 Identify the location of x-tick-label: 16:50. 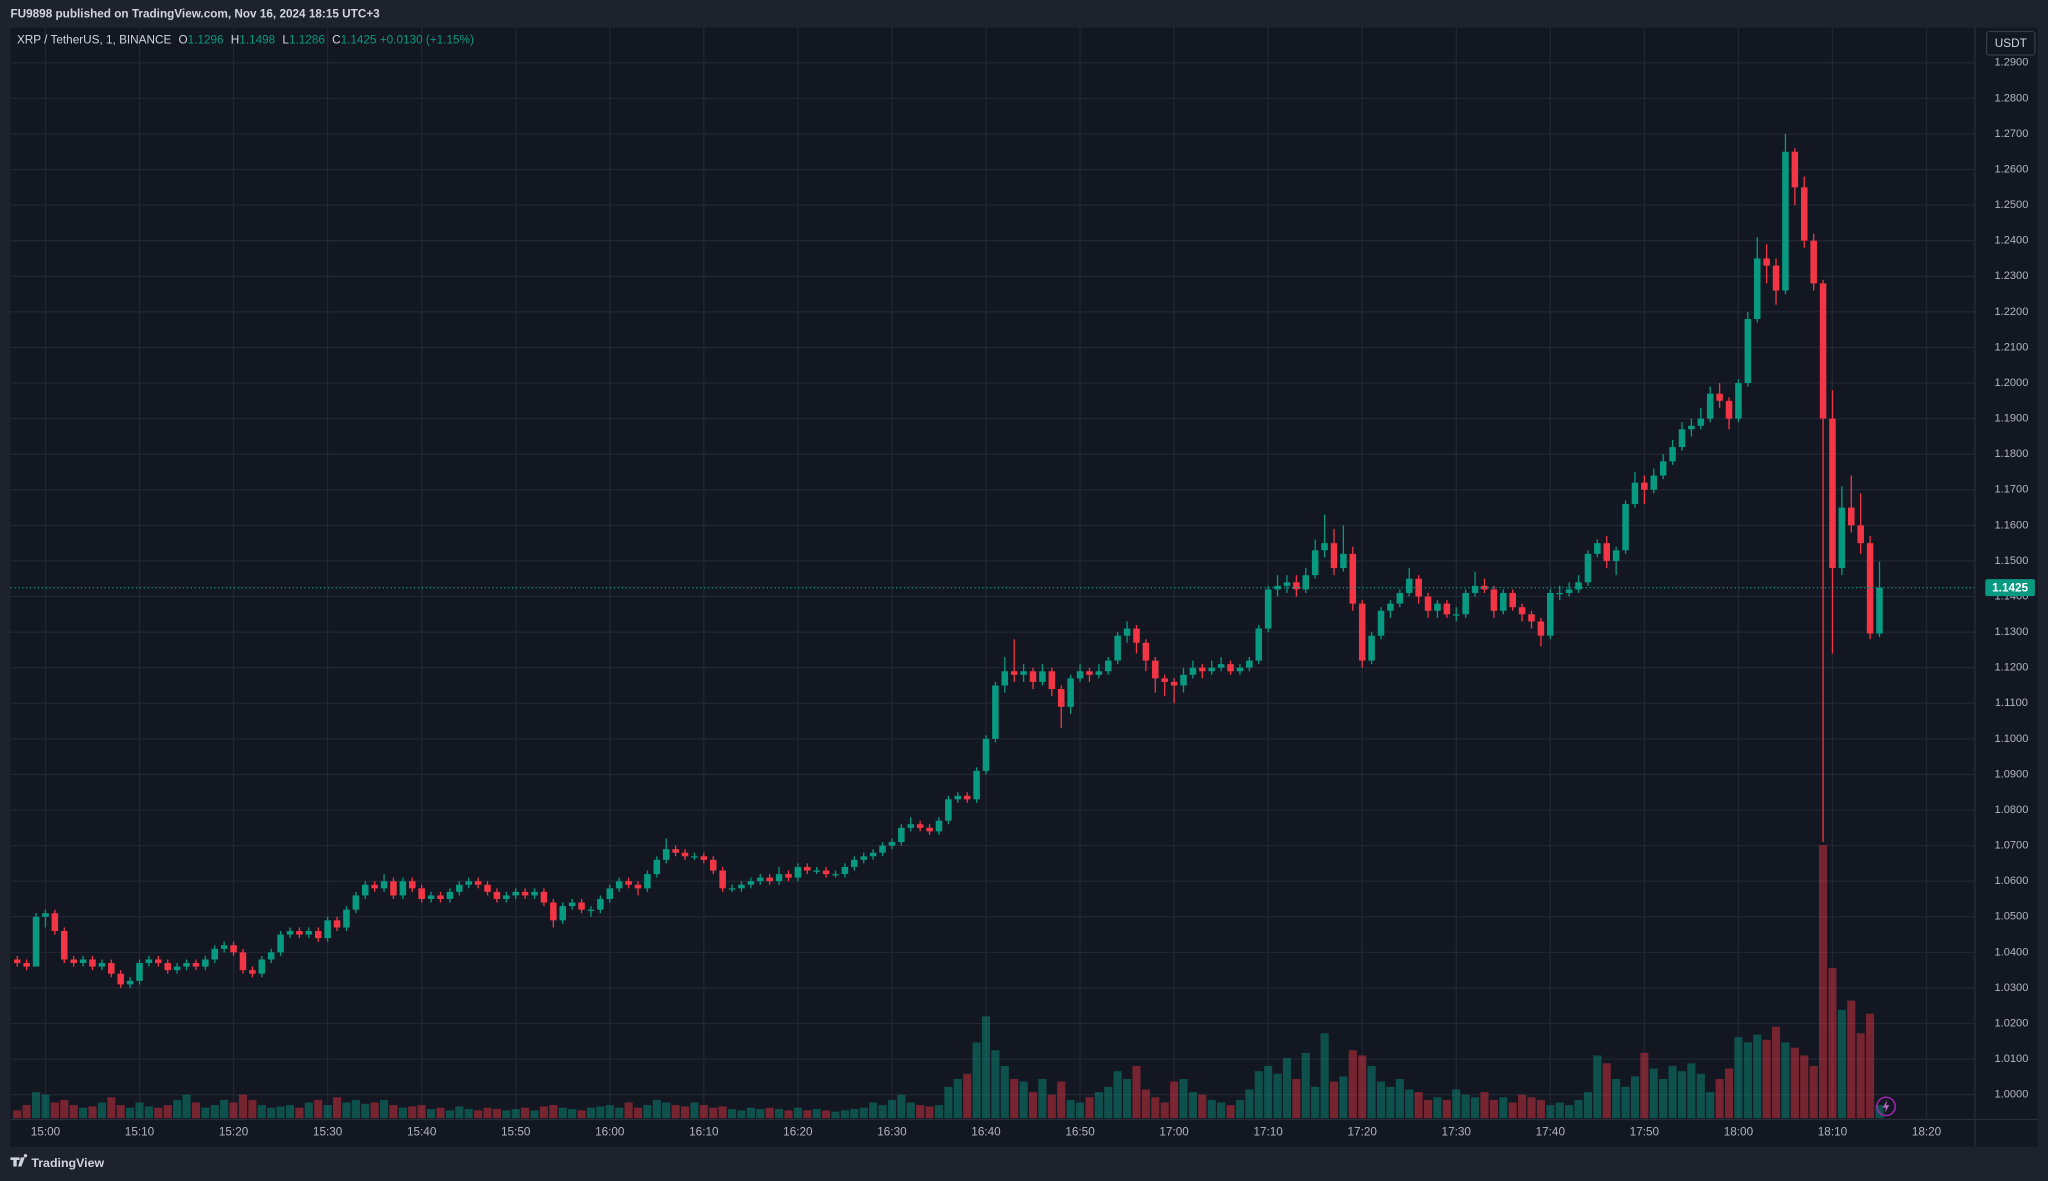
(1080, 1132).